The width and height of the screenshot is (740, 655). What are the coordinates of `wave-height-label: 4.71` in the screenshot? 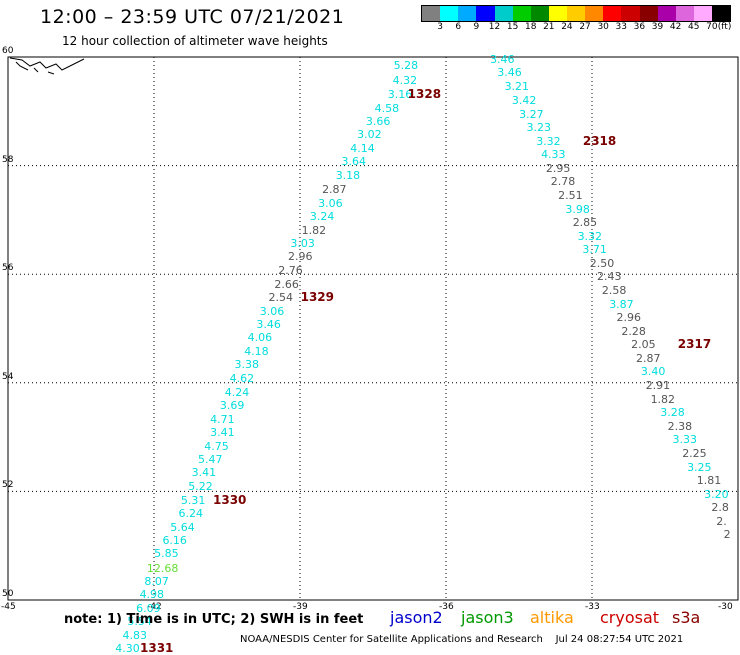 It's located at (222, 419).